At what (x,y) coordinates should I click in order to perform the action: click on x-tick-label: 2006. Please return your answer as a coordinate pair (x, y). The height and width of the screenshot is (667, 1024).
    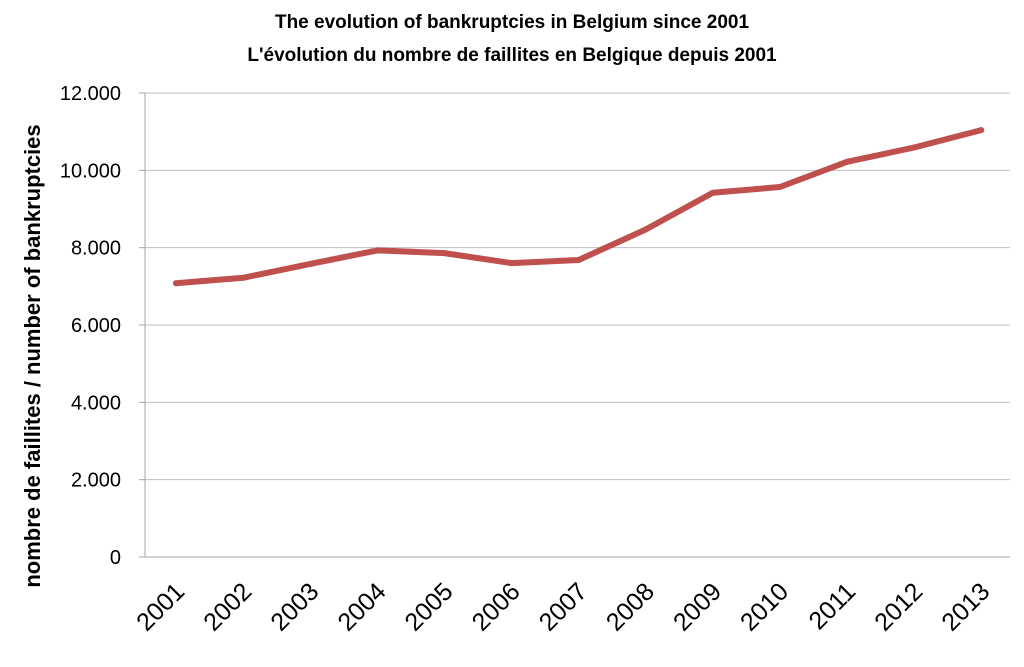
    Looking at the image, I should click on (496, 606).